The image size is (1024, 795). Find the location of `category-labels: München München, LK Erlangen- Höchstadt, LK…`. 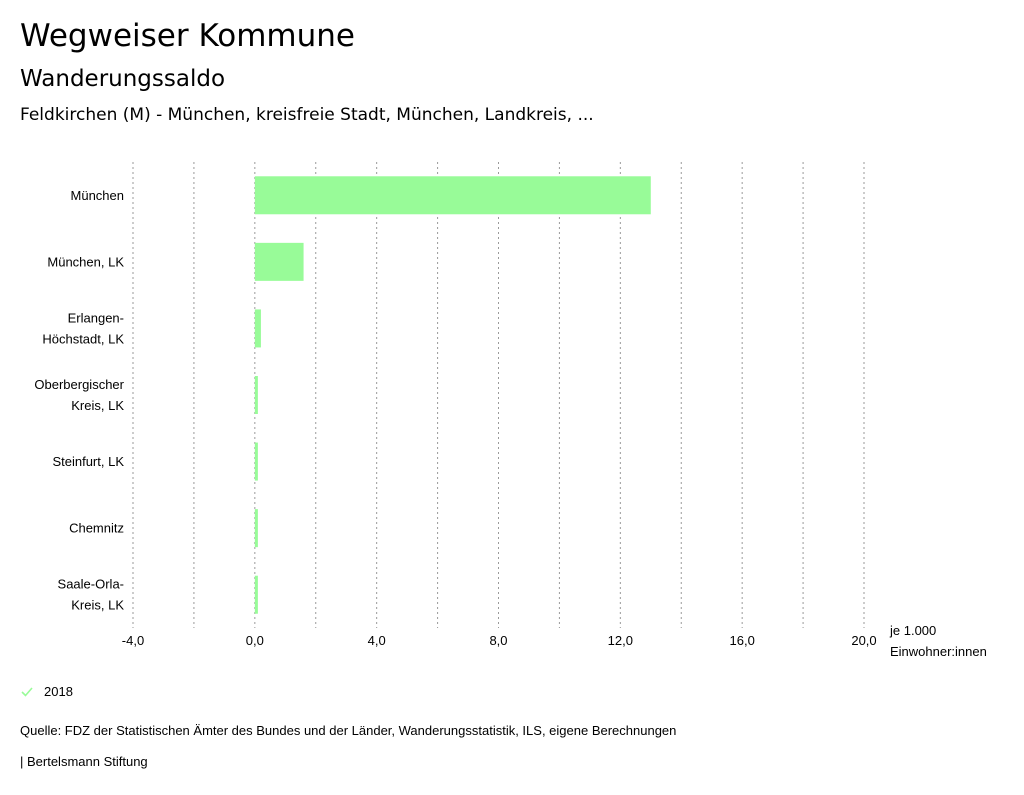

category-labels: München München, LK Erlangen- Höchstadt, LK… is located at coordinates (79, 400).